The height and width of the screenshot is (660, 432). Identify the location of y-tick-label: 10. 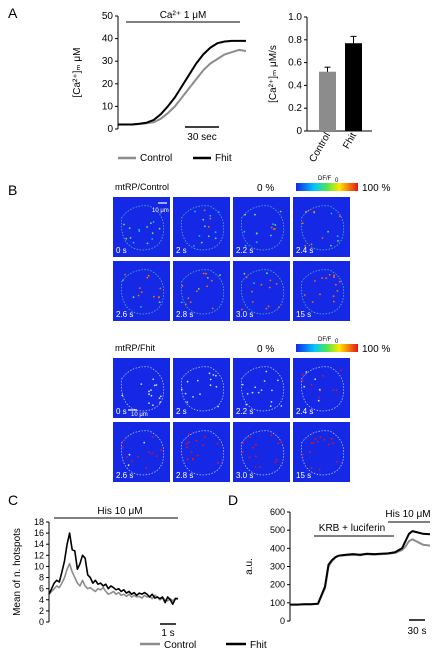
(39, 566).